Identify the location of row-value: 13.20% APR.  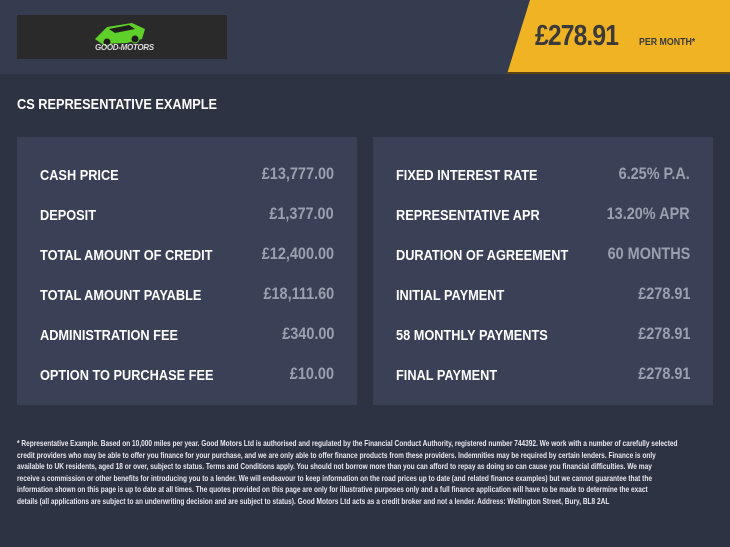
(648, 213).